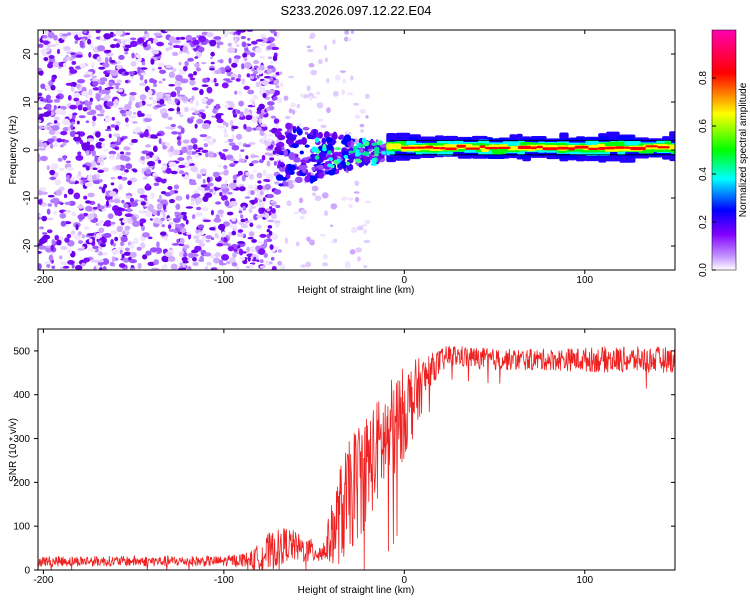  Describe the element at coordinates (707, 174) in the screenshot. I see `colorbar-ticks: 0.0 0.2 0.4 0.6 0.8` at that location.